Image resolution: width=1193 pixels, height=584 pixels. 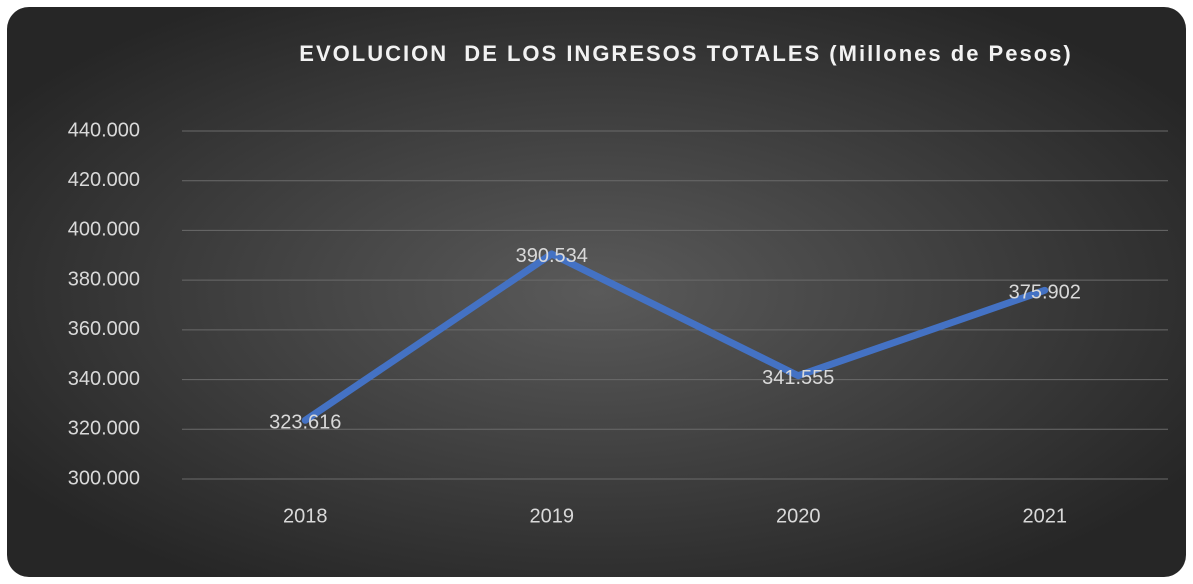 What do you see at coordinates (552, 256) in the screenshot?
I see `data-label: 390.534` at bounding box center [552, 256].